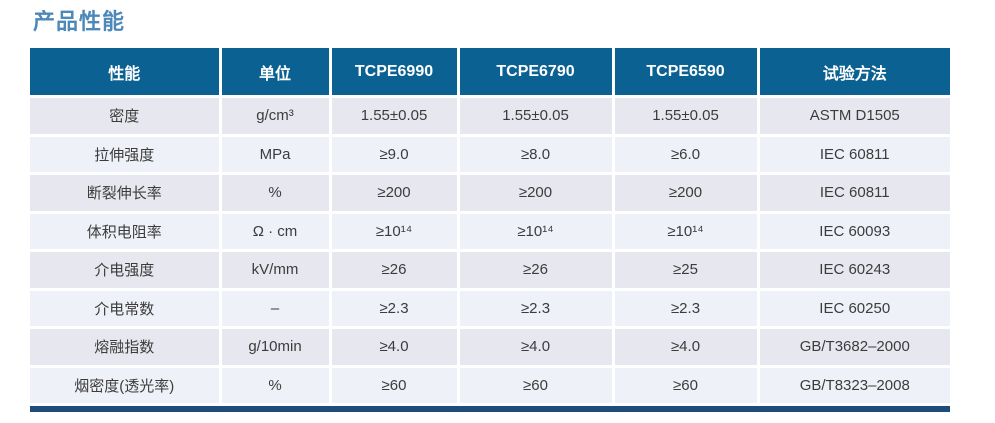  What do you see at coordinates (276, 116) in the screenshot?
I see `cell-unit: g/cm³` at bounding box center [276, 116].